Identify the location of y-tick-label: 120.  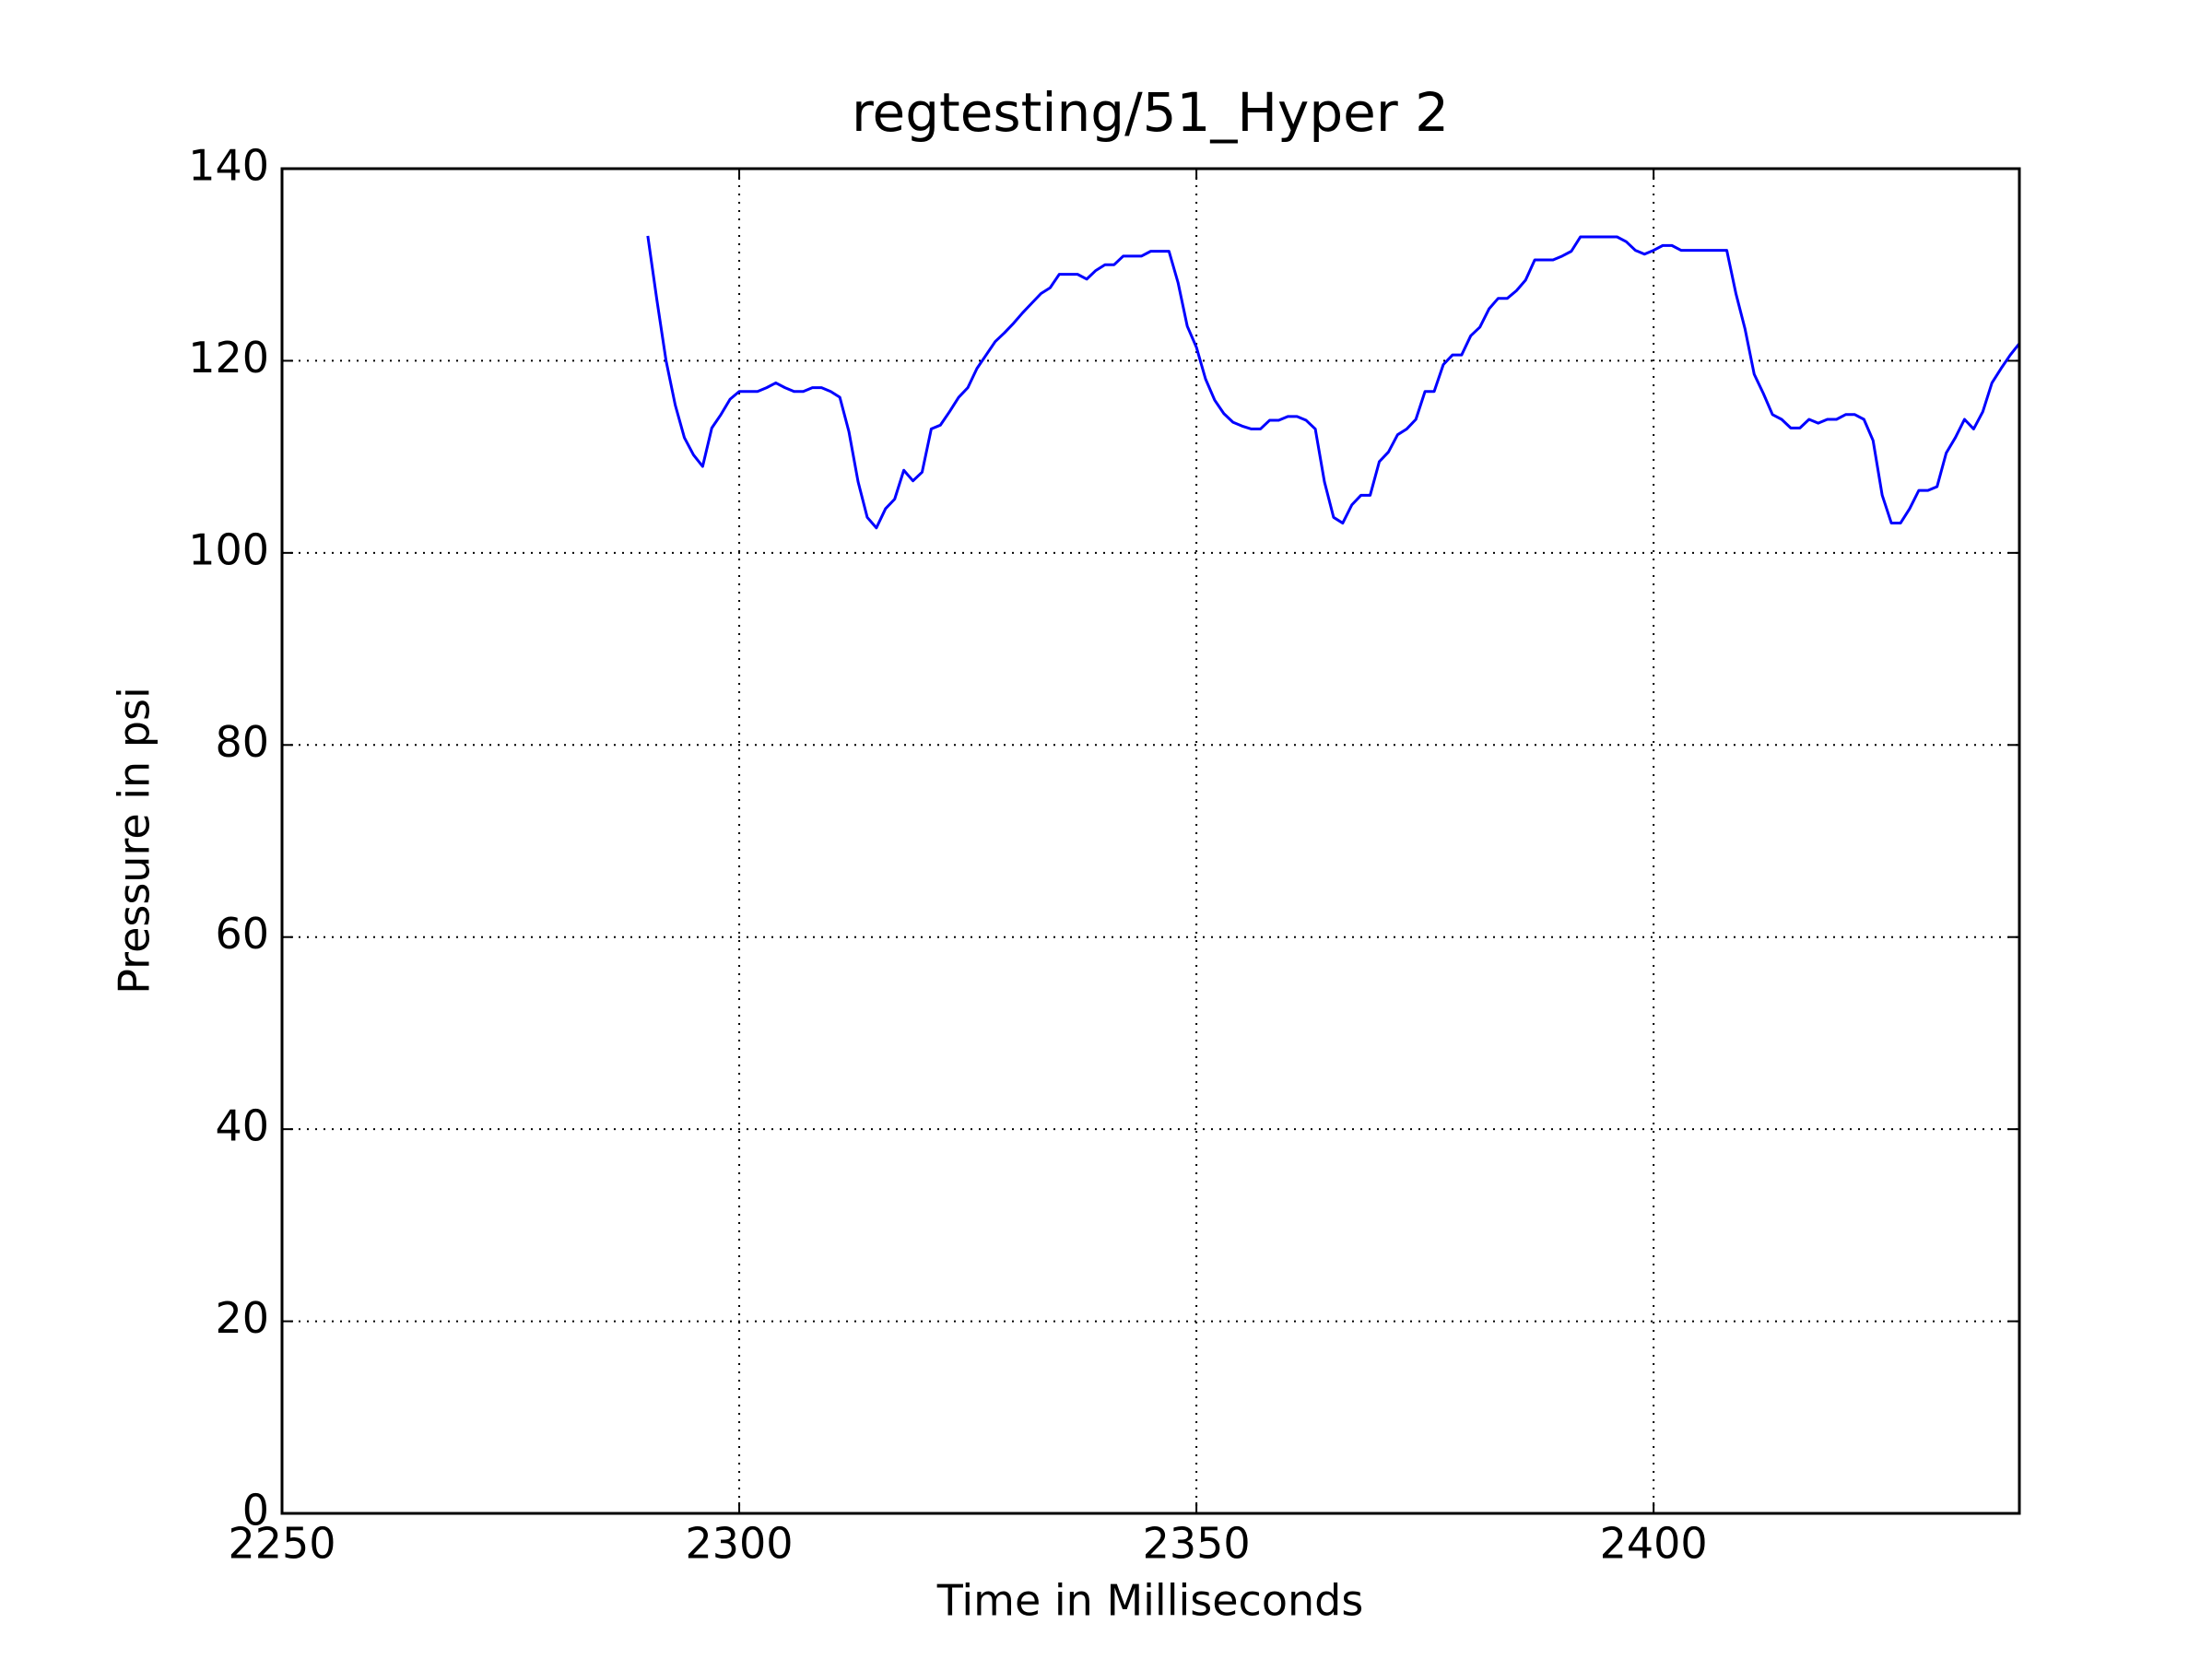
(228, 357).